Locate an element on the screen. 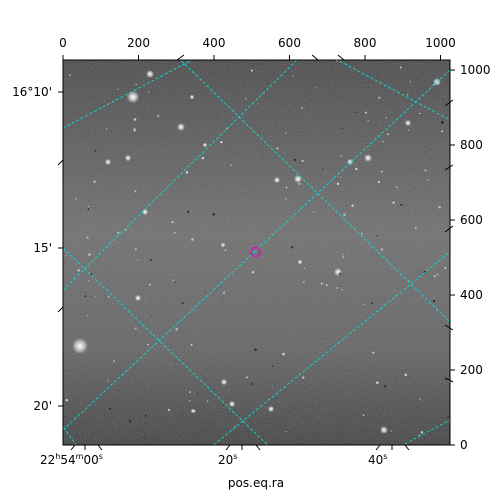 The width and height of the screenshot is (500, 500). ra-minutes-unit: m is located at coordinates (80, 456).